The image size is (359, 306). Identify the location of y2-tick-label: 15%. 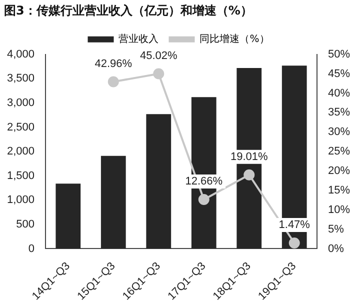
(339, 190).